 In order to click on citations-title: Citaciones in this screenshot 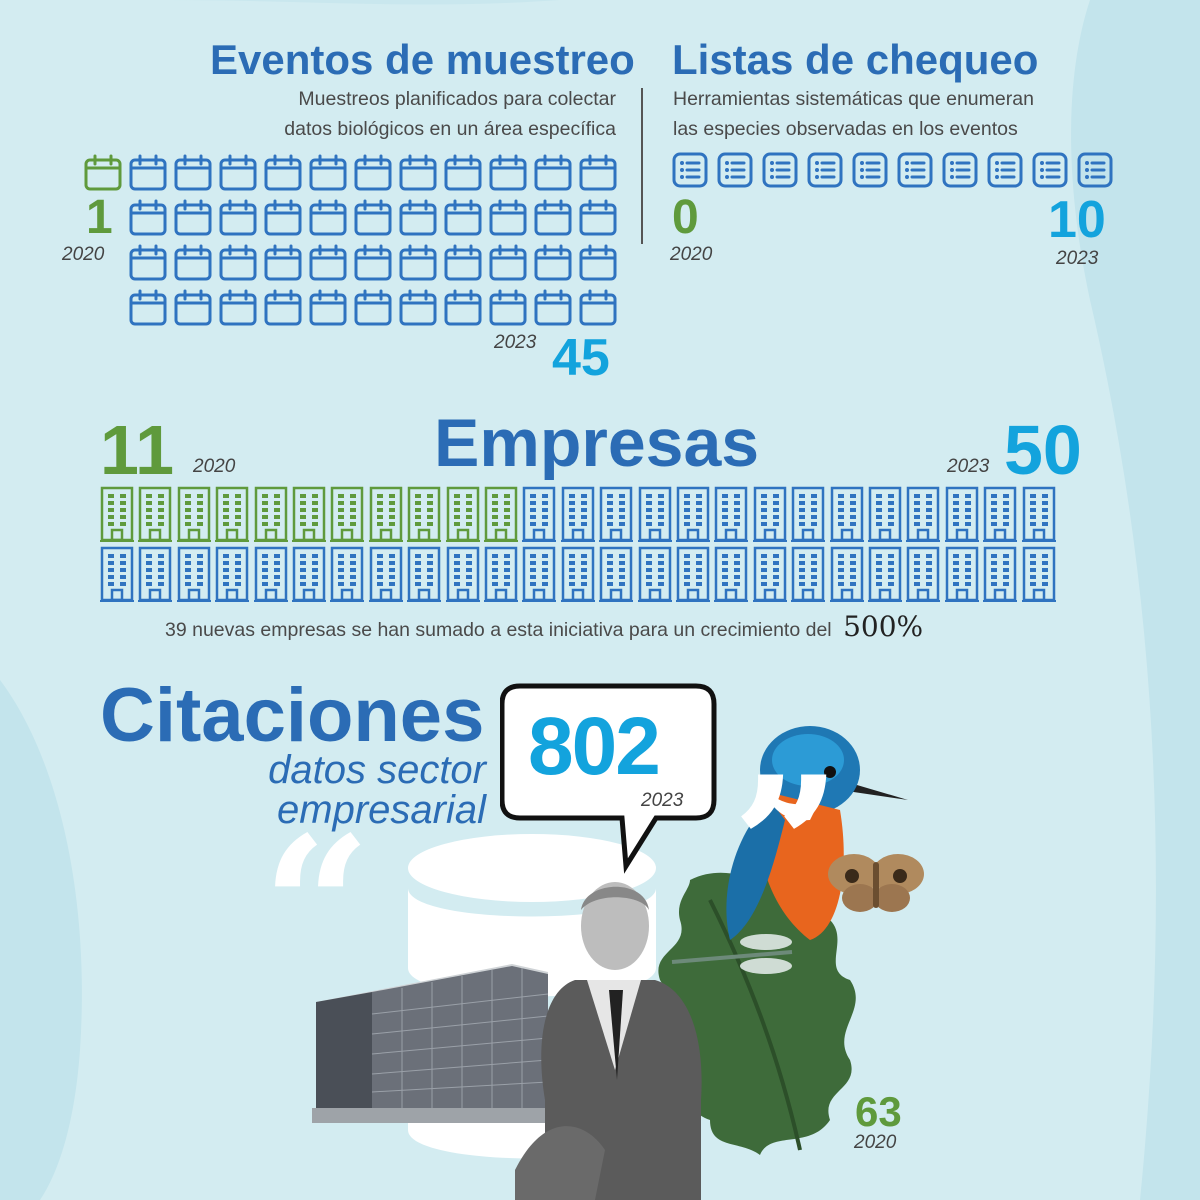, I will do `click(292, 715)`.